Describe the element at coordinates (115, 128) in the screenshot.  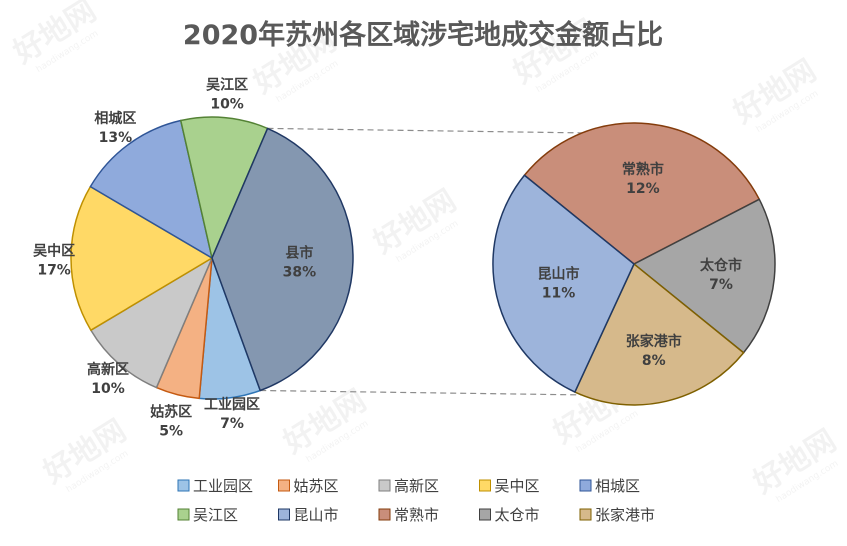
I see `main-label-e79bb8e59f8ee58cba: 相城区 13%` at that location.